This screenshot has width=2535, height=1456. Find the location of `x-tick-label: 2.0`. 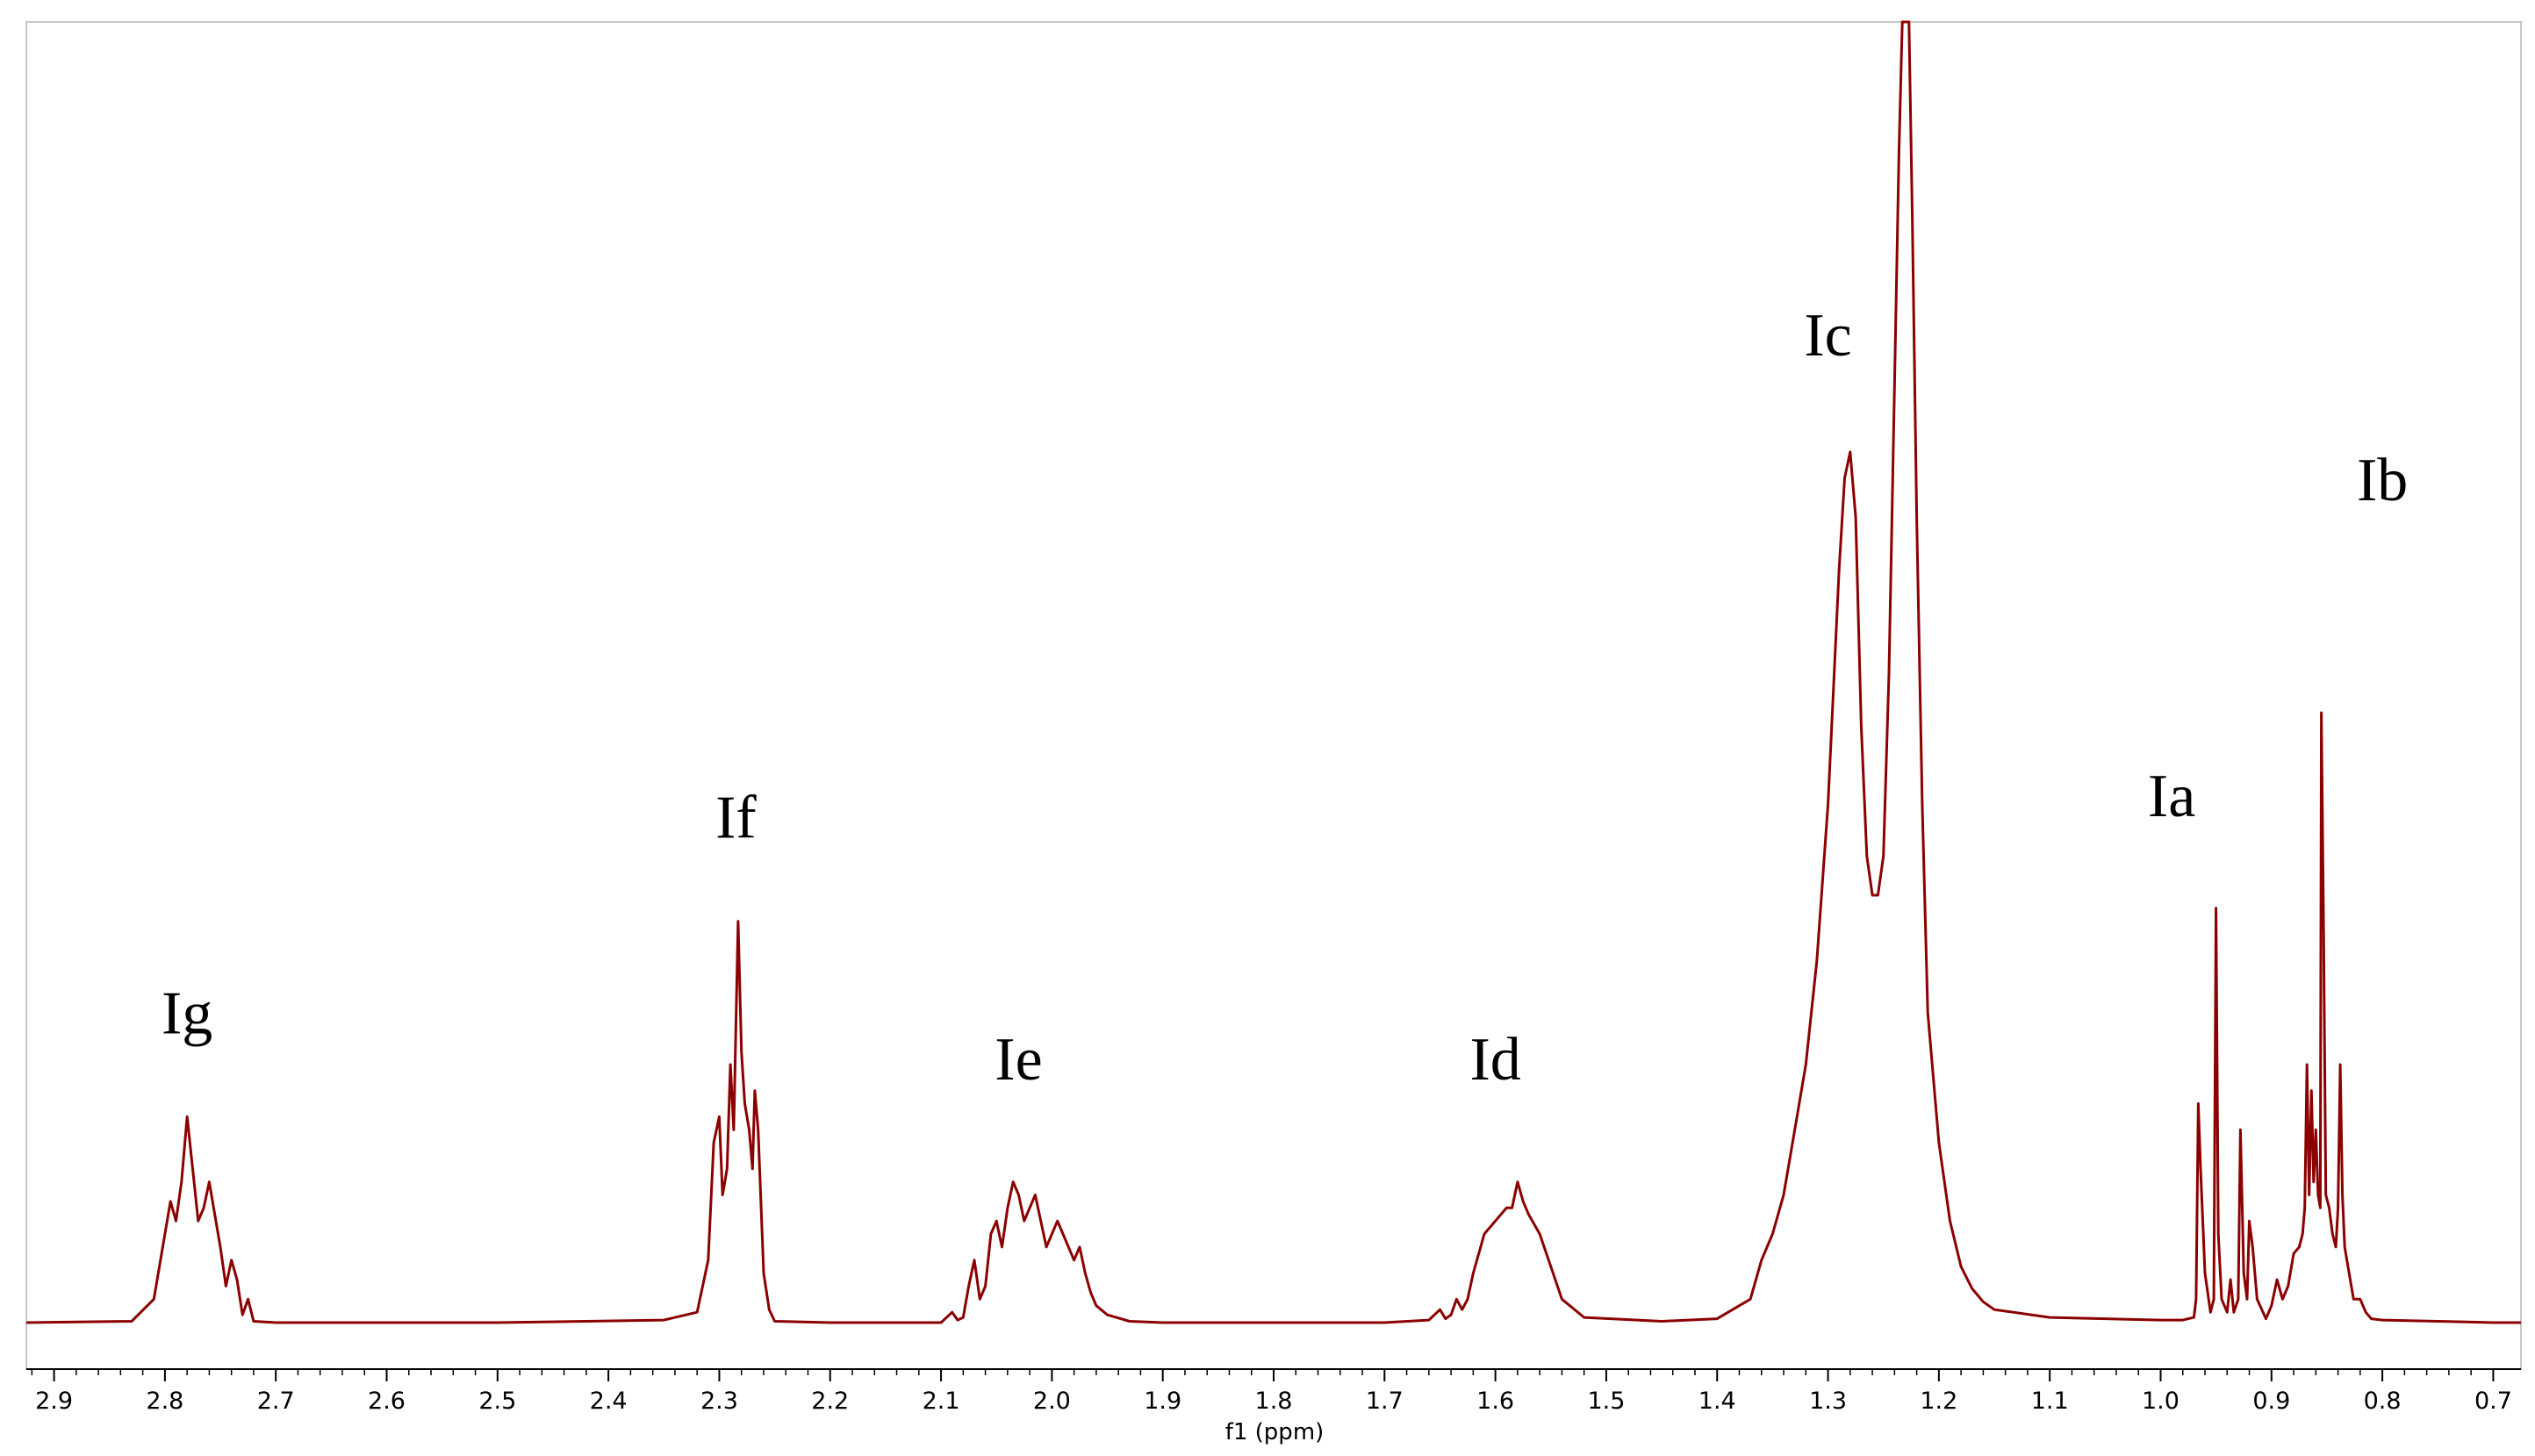

x-tick-label: 2.0 is located at coordinates (1052, 1401).